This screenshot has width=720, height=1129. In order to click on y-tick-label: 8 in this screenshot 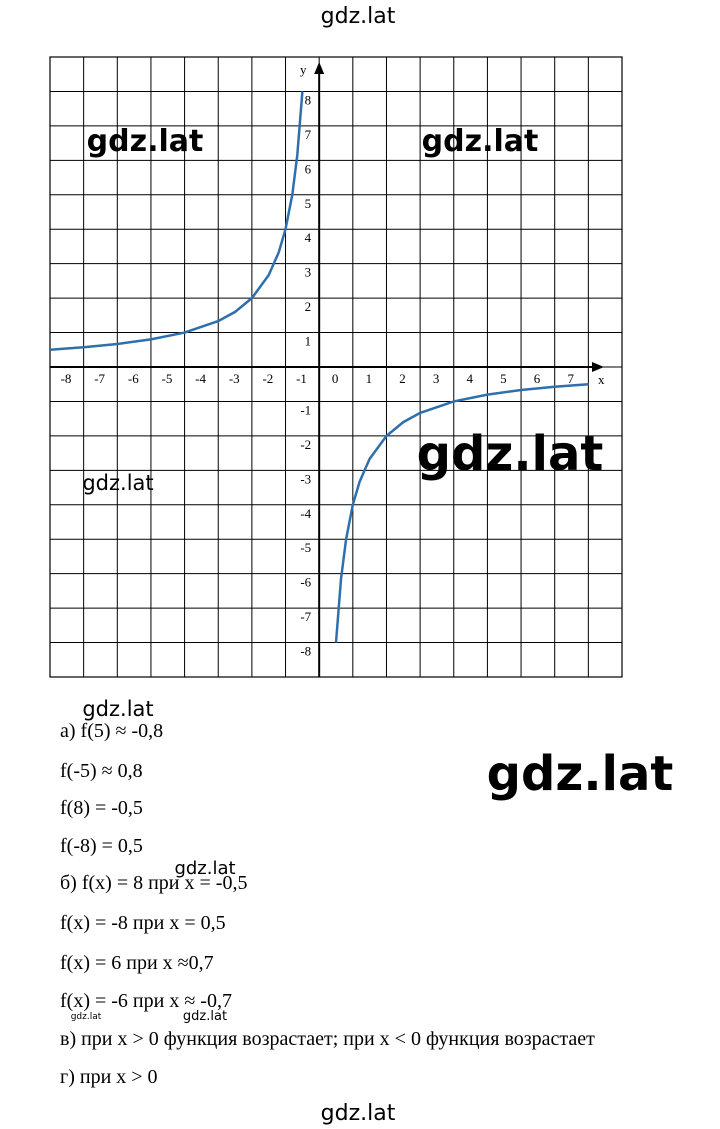, I will do `click(308, 99)`.